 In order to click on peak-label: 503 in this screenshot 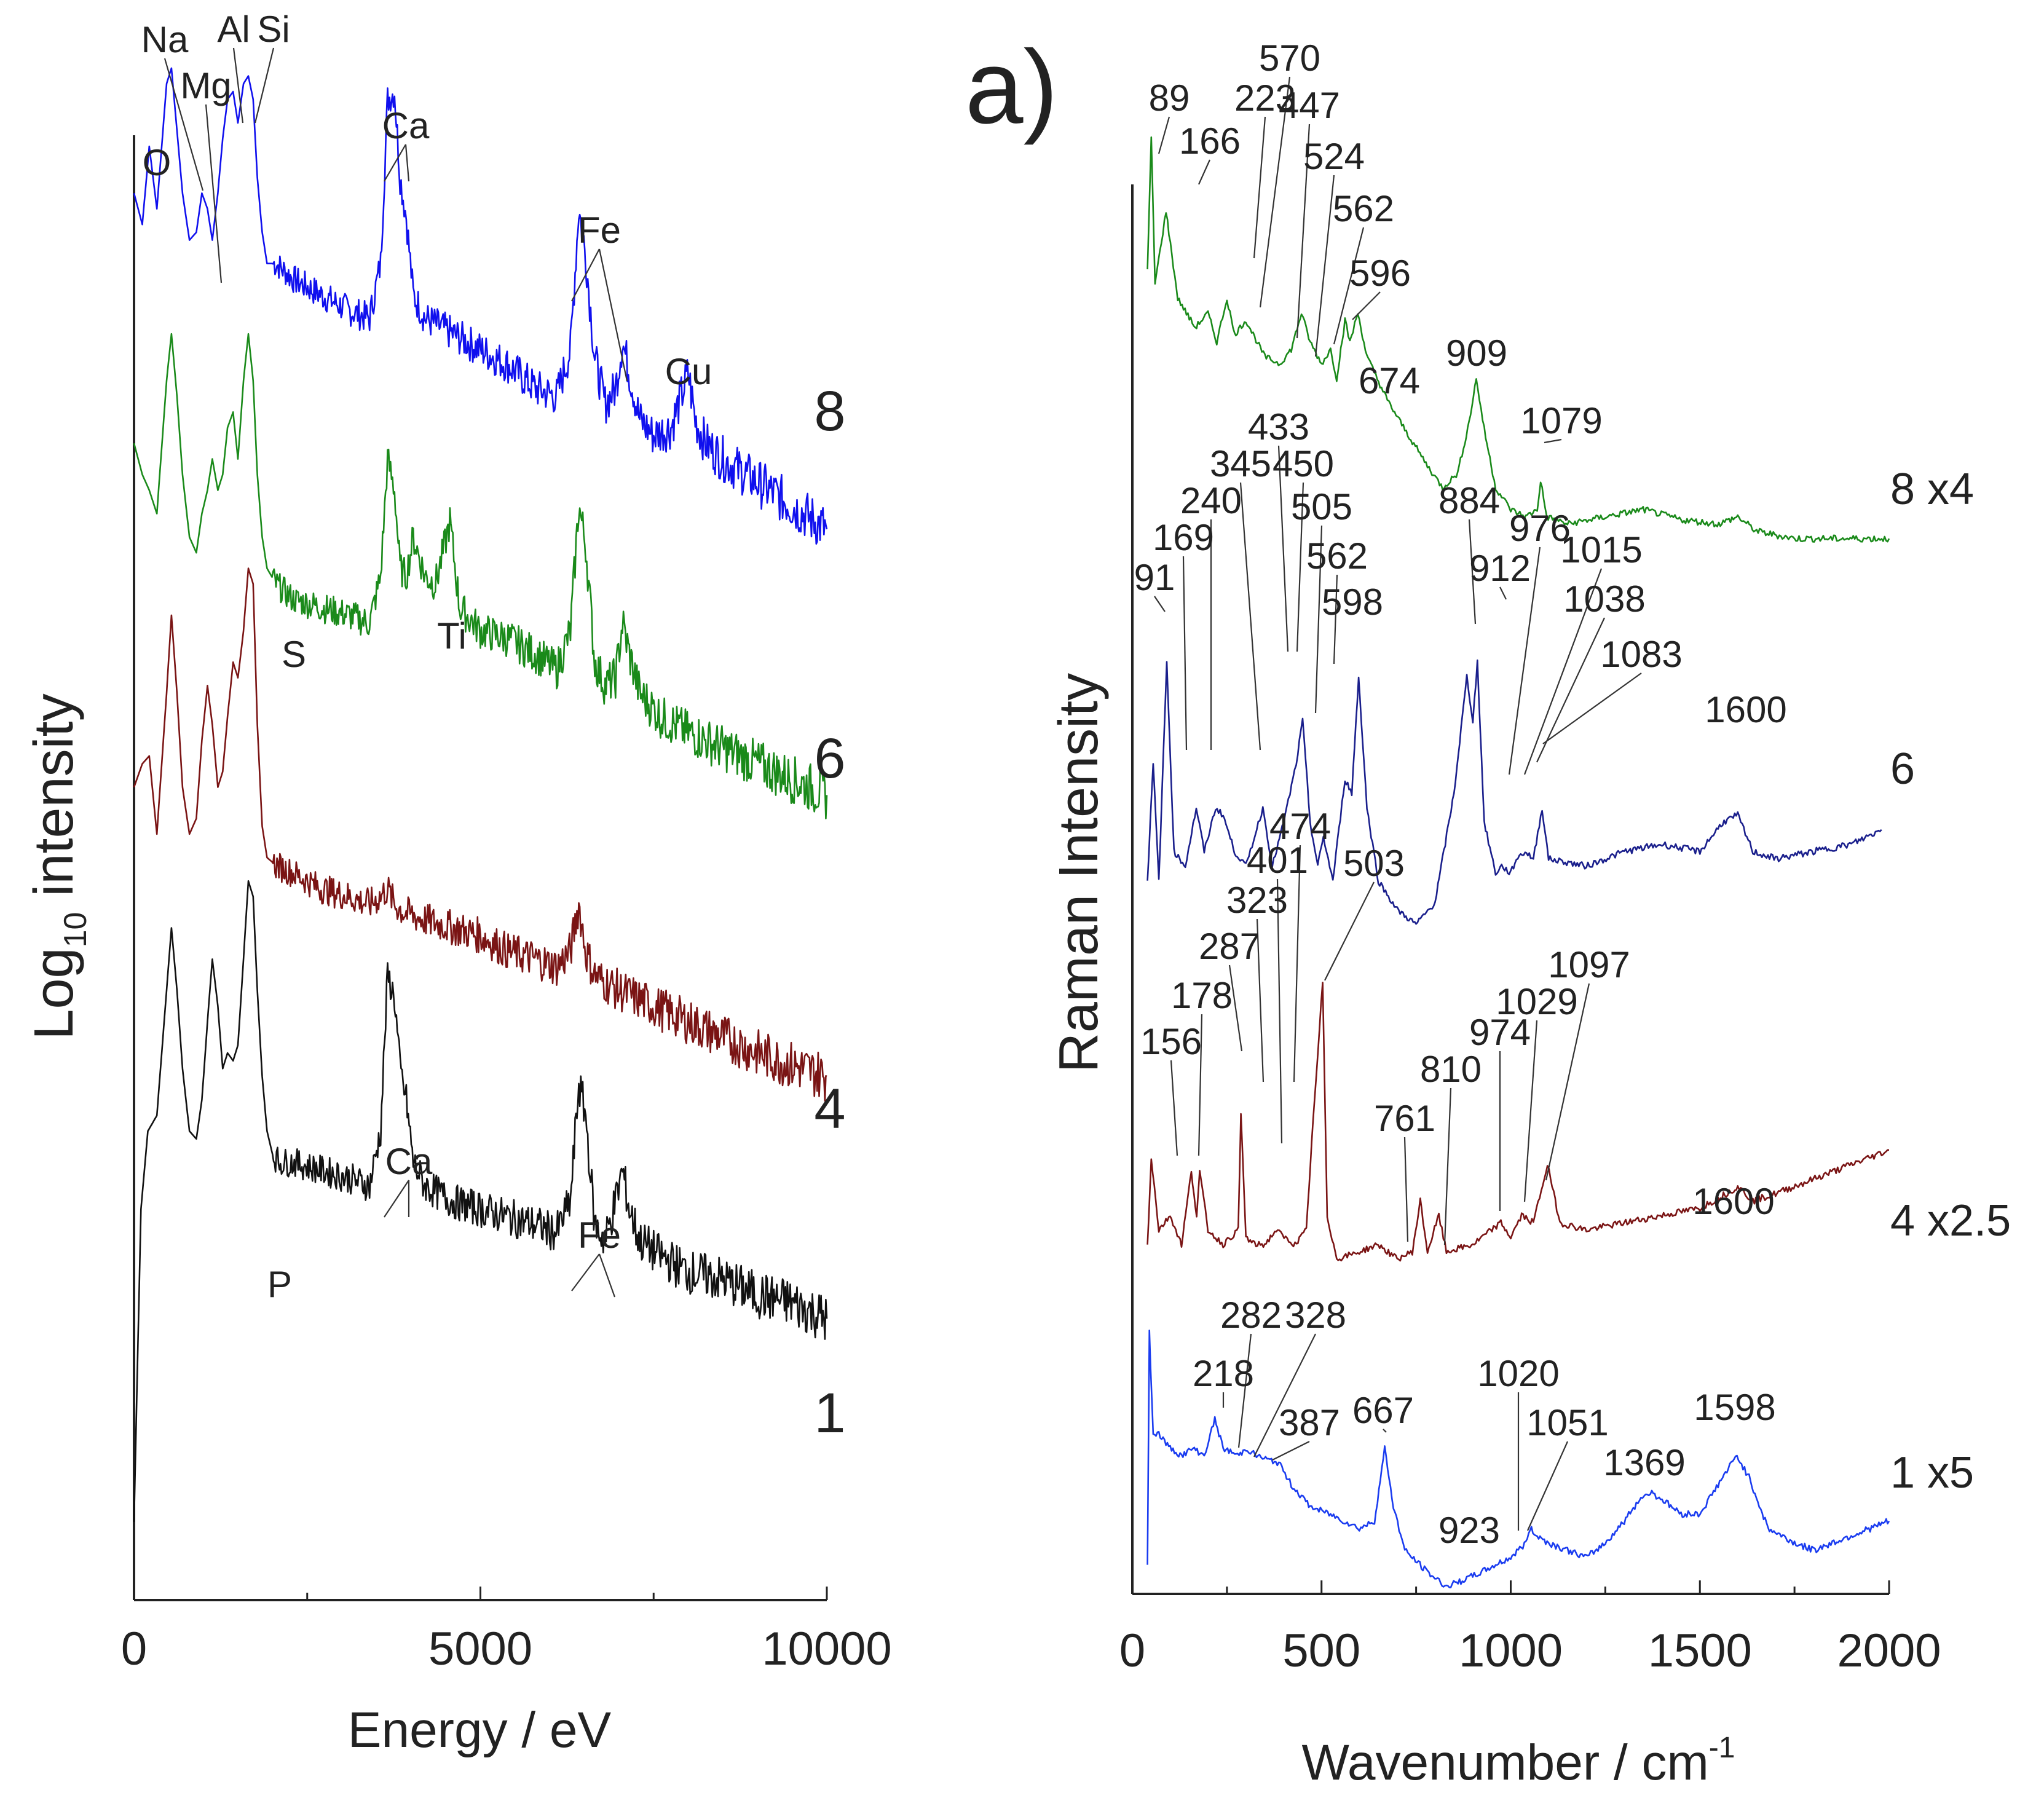, I will do `click(1374, 863)`.